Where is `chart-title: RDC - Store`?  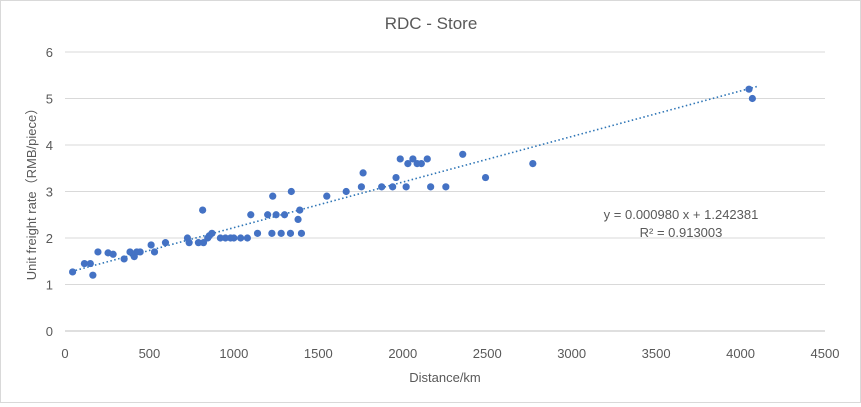
chart-title: RDC - Store is located at coordinates (431, 23).